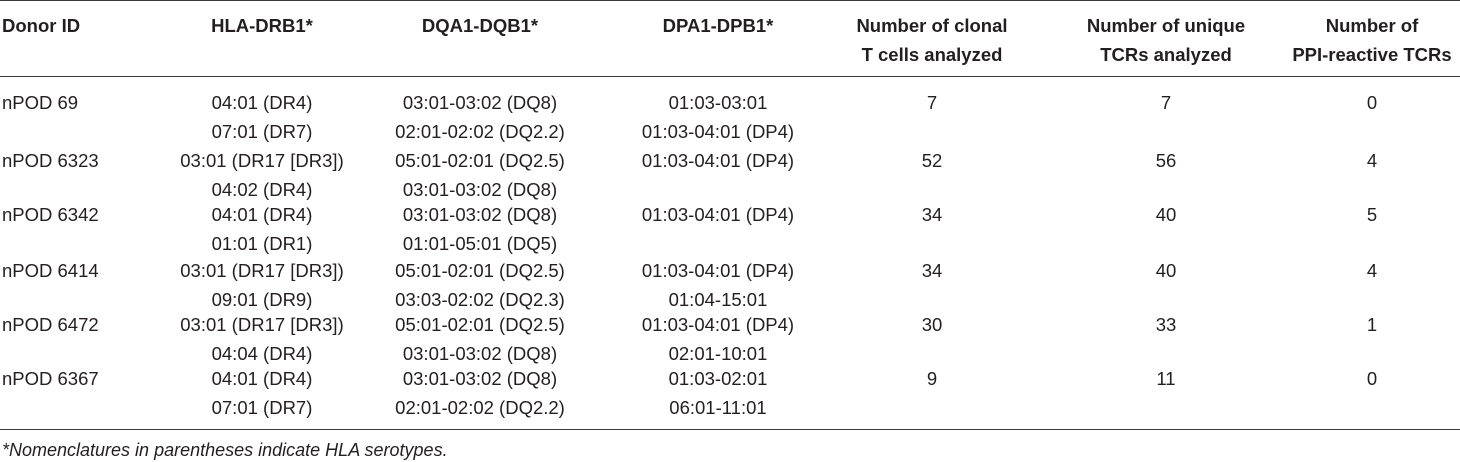  Describe the element at coordinates (932, 324) in the screenshot. I see `cell-clonal-count: 30` at that location.